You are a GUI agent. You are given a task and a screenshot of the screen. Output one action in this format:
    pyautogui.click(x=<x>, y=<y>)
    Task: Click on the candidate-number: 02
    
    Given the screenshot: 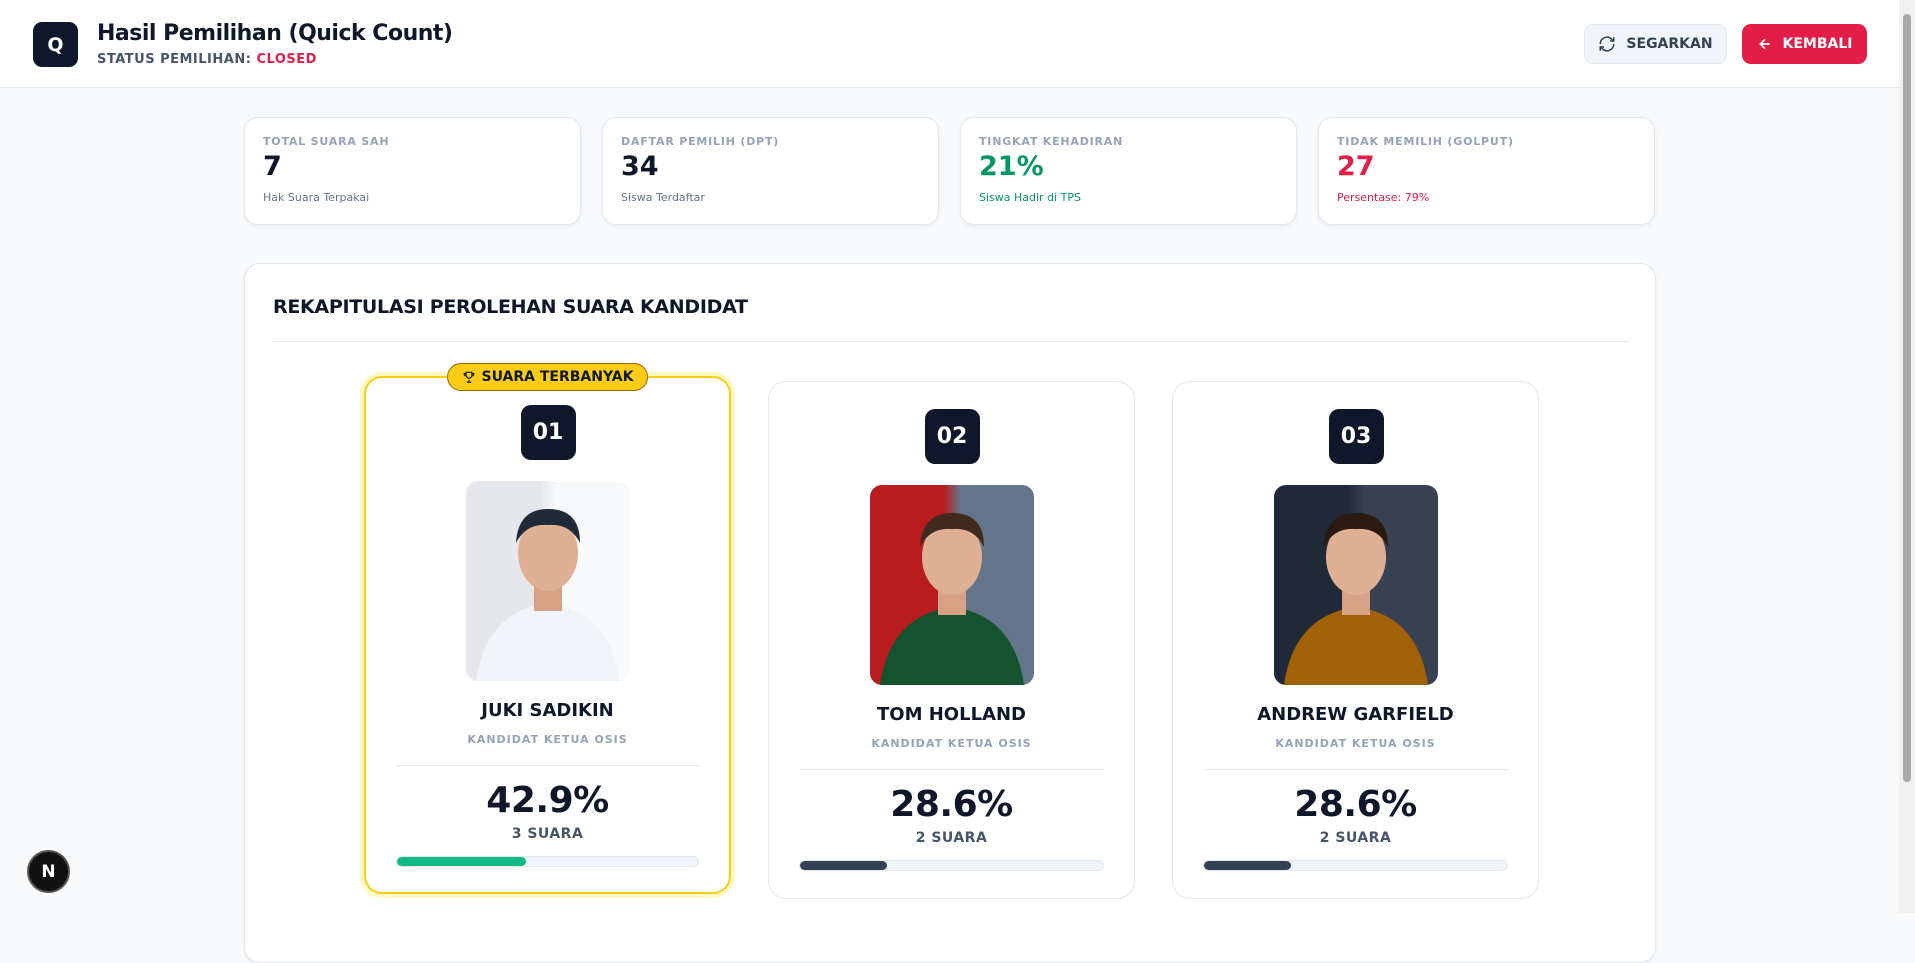 What is the action you would take?
    pyautogui.click(x=952, y=436)
    